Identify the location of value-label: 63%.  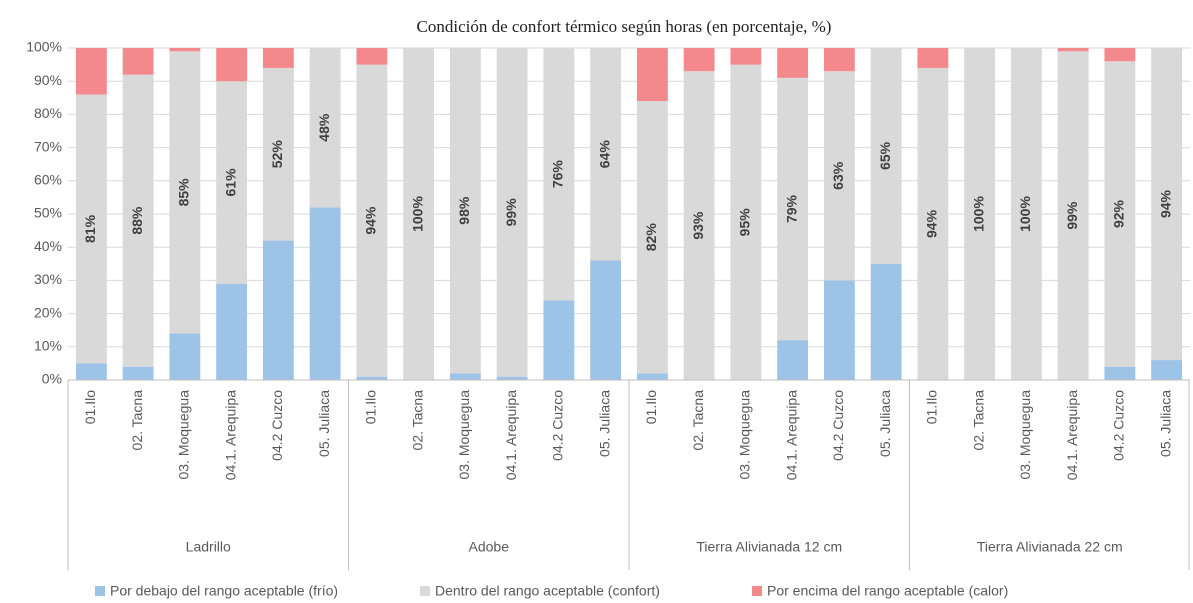
(838, 175).